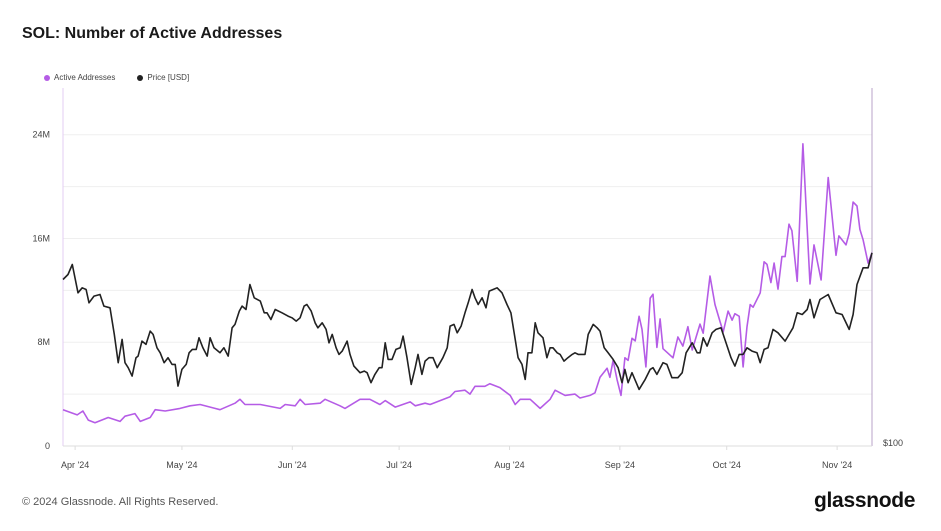  I want to click on legend-item-price: Price [USD], so click(163, 77).